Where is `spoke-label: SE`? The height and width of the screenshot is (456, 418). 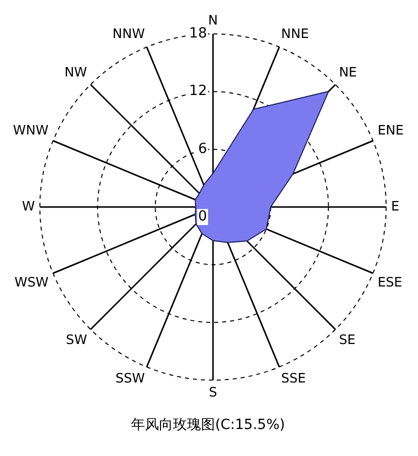 spoke-label: SE is located at coordinates (347, 340).